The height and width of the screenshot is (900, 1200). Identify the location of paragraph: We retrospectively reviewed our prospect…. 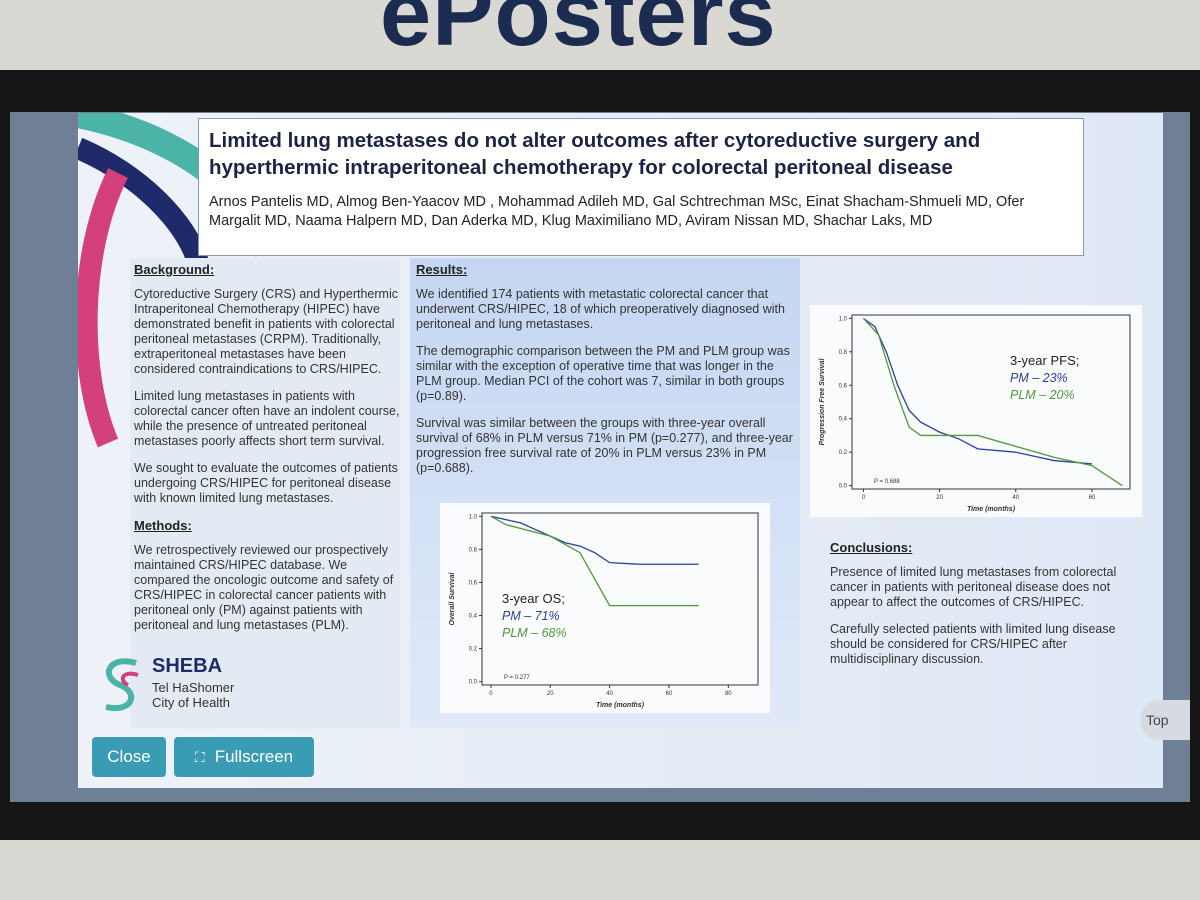
(264, 587).